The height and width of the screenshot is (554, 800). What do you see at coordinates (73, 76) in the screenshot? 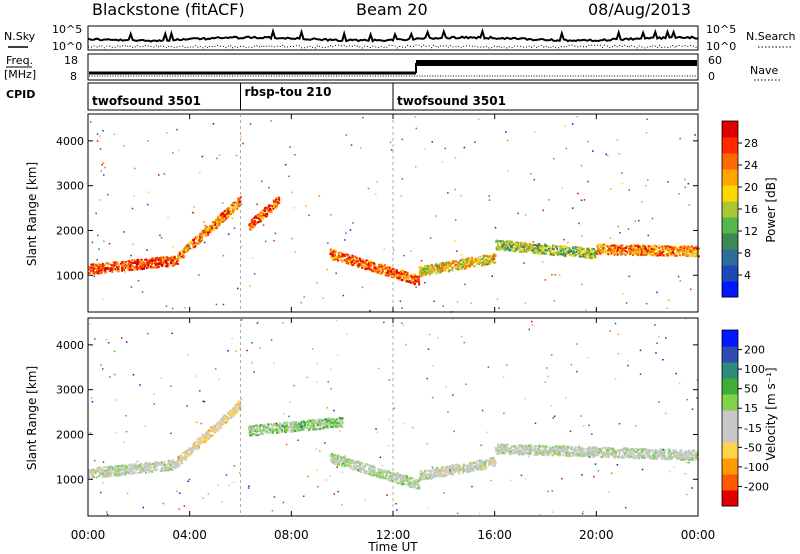
I see `freq-tick-bottom: 8` at bounding box center [73, 76].